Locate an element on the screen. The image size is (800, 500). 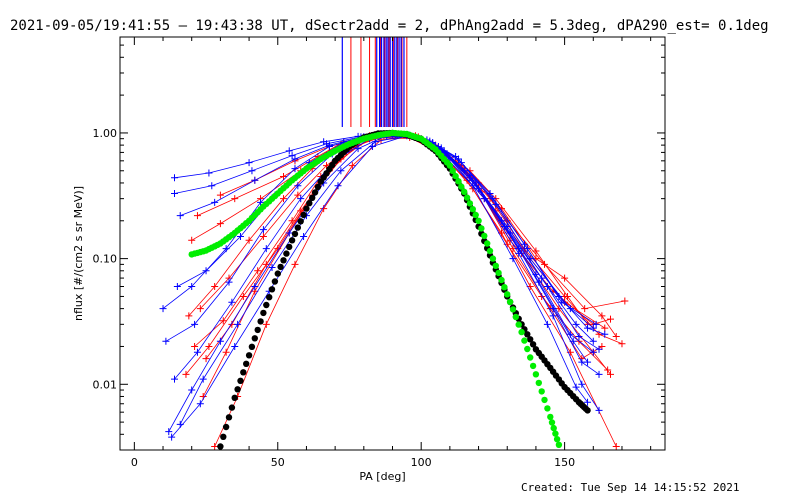
created-timestamp: Created: Tue Sep 14 14:15:52 2021 is located at coordinates (630, 487).